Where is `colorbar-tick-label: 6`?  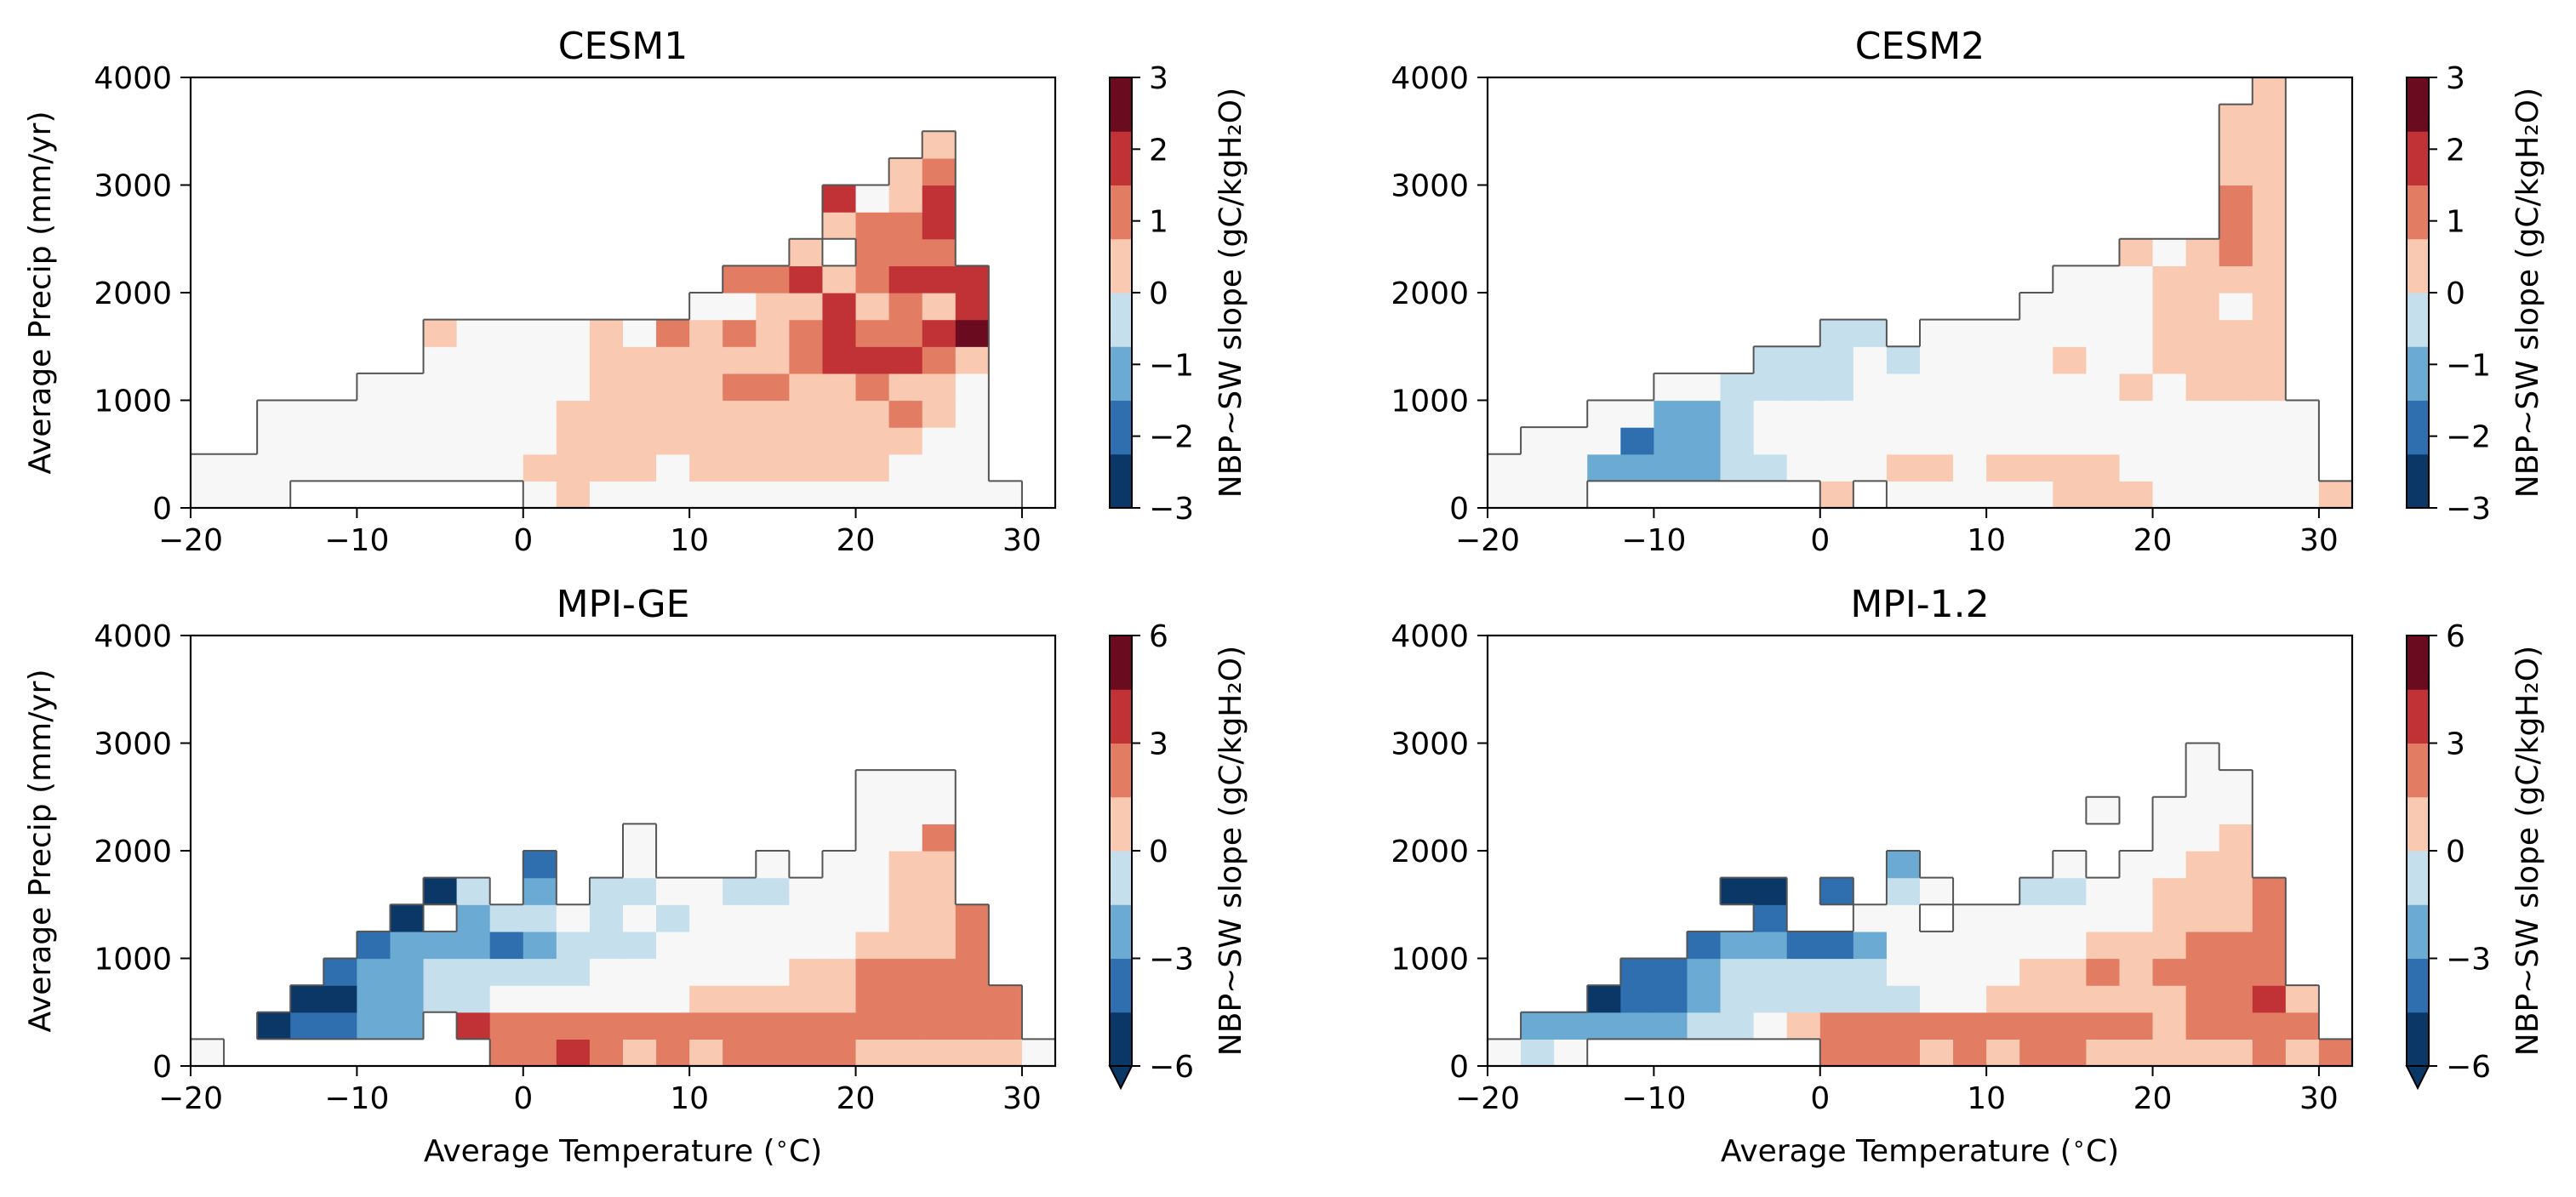
colorbar-tick-label: 6 is located at coordinates (1158, 637).